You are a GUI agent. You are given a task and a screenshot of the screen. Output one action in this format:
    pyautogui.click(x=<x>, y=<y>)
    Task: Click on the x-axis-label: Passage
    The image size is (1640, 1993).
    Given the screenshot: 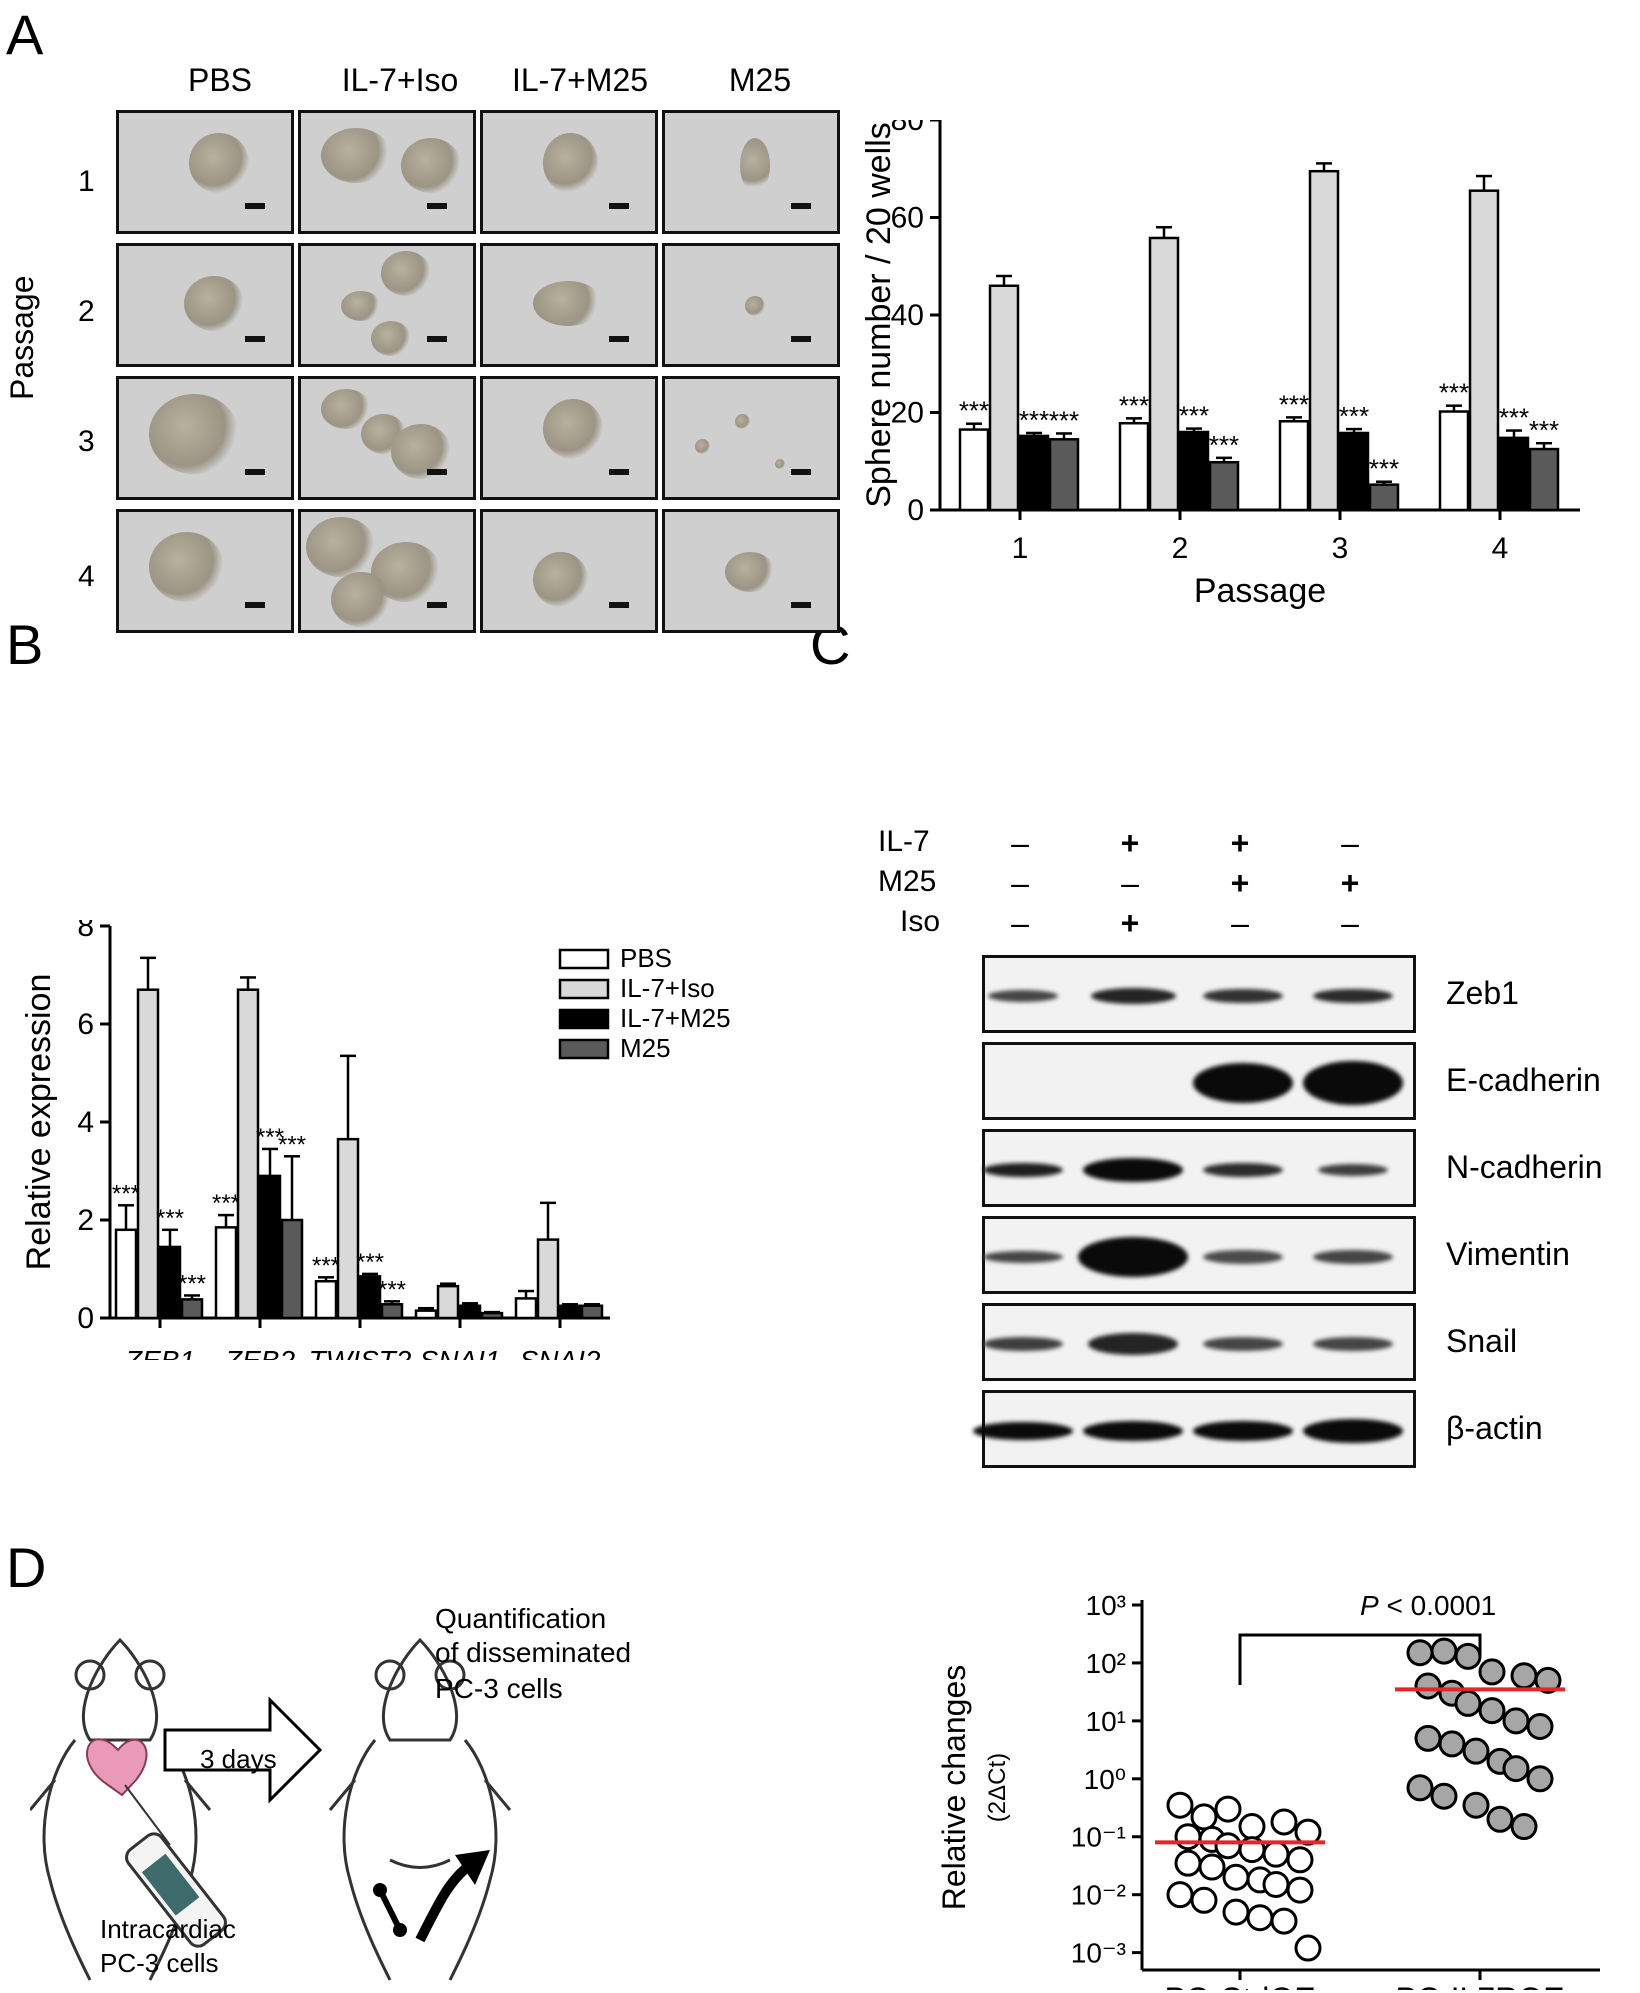 What is the action you would take?
    pyautogui.click(x=1260, y=591)
    